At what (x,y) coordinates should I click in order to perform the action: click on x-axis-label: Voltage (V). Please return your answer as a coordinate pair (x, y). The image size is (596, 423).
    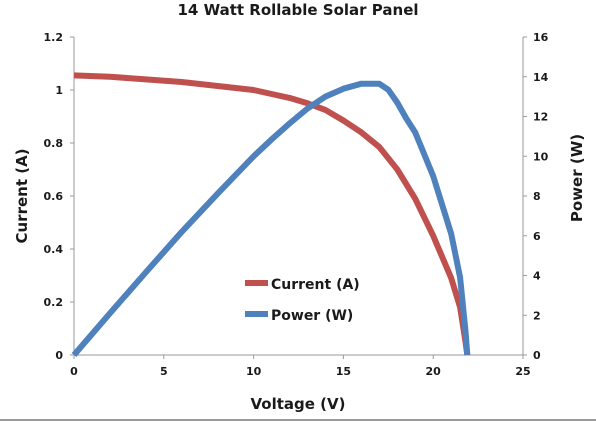
    Looking at the image, I should click on (298, 404).